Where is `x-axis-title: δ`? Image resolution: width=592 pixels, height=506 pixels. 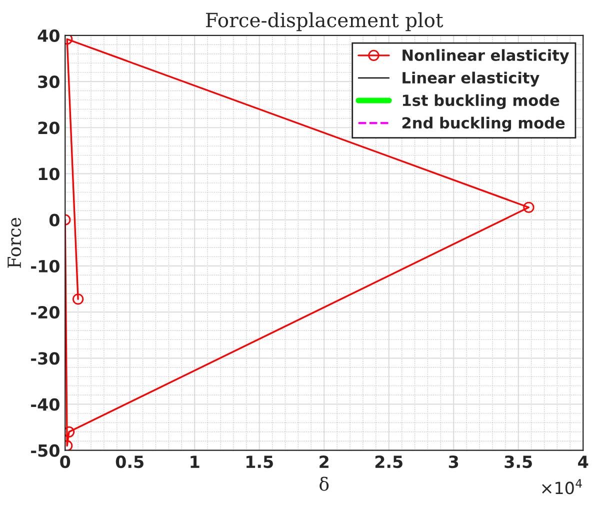 x-axis-title: δ is located at coordinates (324, 483).